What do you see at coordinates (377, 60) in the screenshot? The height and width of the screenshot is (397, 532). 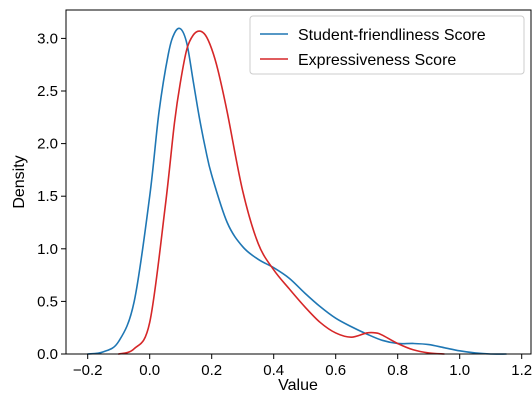 I see `legend-label-expressiveness-score: Expressiveness Score` at bounding box center [377, 60].